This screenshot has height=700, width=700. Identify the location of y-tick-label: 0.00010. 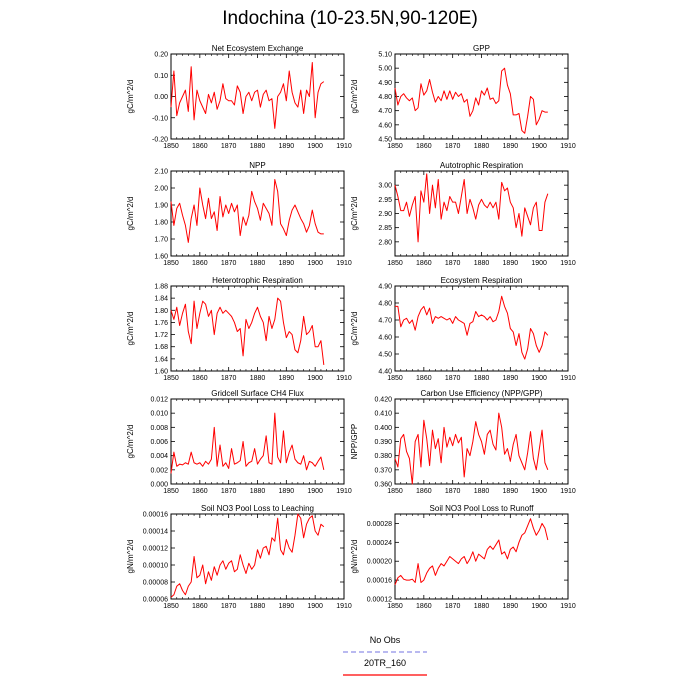
(155, 566).